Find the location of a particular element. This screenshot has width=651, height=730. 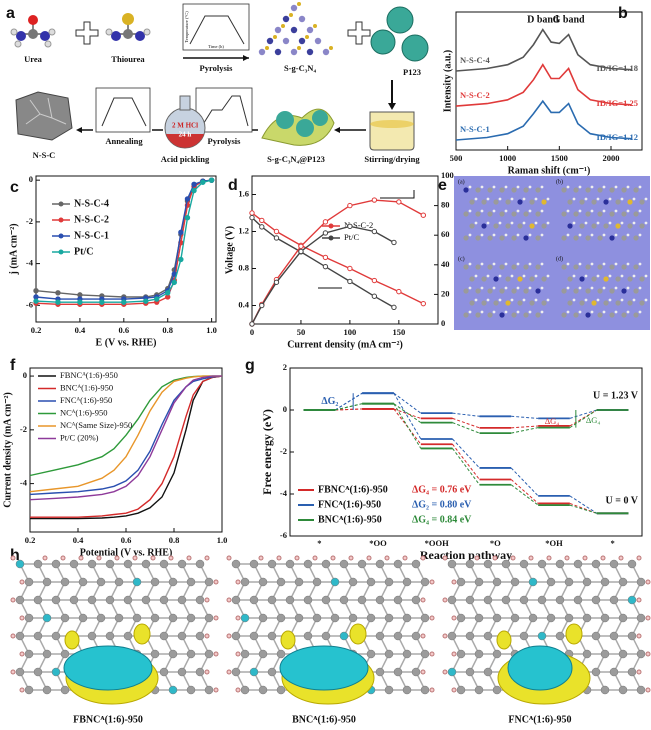

x-tick-label: *OH is located at coordinates (554, 543).